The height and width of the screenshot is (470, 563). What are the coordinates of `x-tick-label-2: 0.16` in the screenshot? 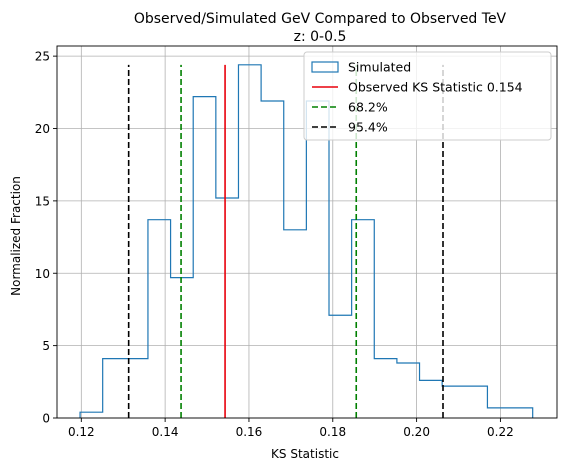 It's located at (249, 432).